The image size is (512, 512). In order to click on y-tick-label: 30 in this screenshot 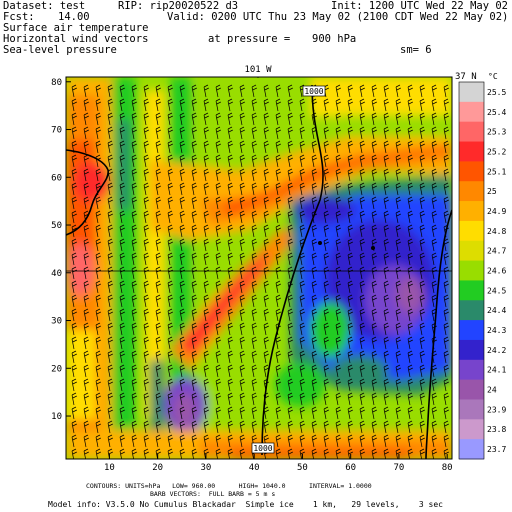, I will do `click(56, 322)`.